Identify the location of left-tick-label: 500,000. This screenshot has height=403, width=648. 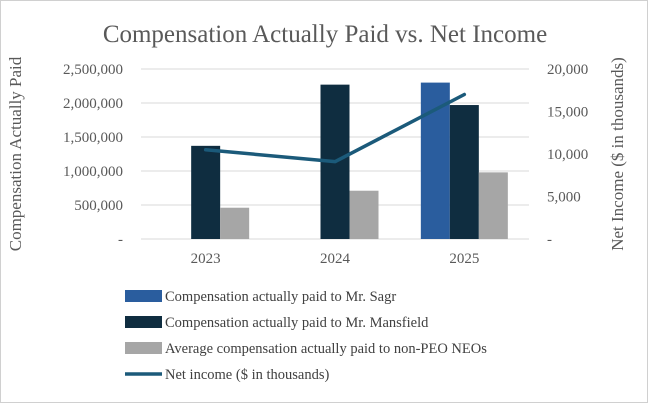
(98, 206).